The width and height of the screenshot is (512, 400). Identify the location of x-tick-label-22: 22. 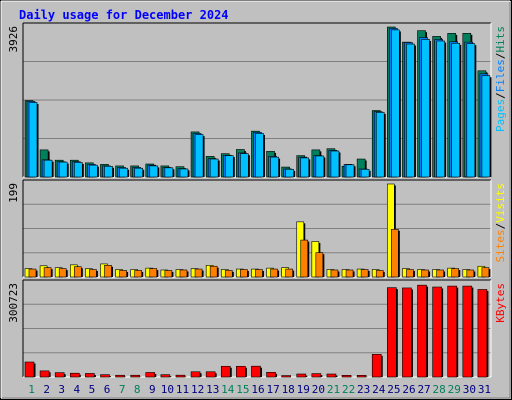
(348, 389).